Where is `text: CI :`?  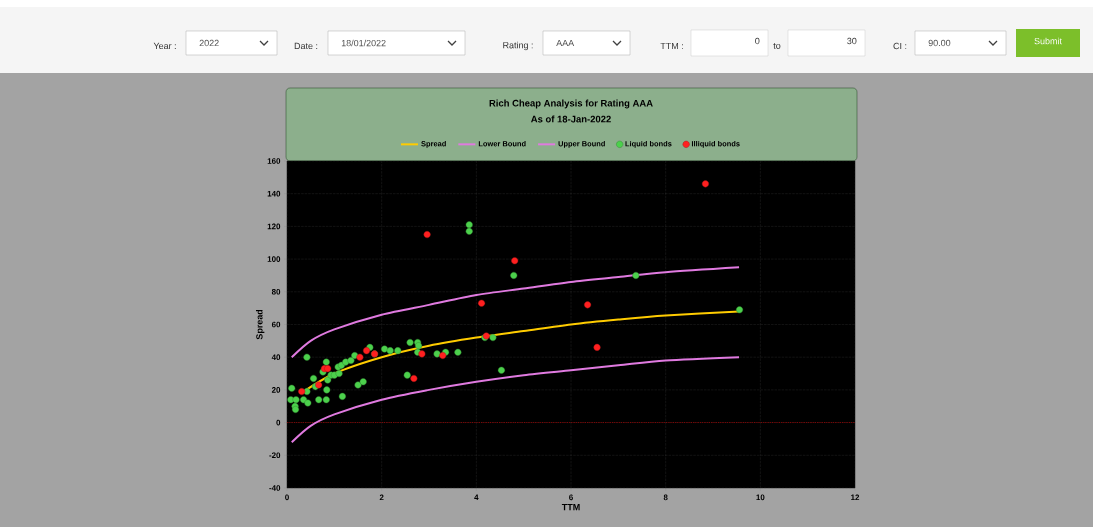
text: CI : is located at coordinates (900, 46).